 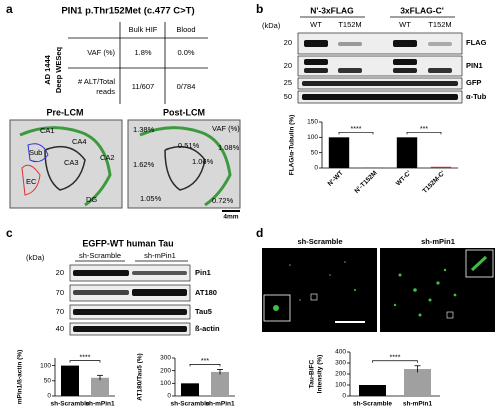 I want to click on panel-title: EGFP-WT human Tau, so click(x=127, y=243).